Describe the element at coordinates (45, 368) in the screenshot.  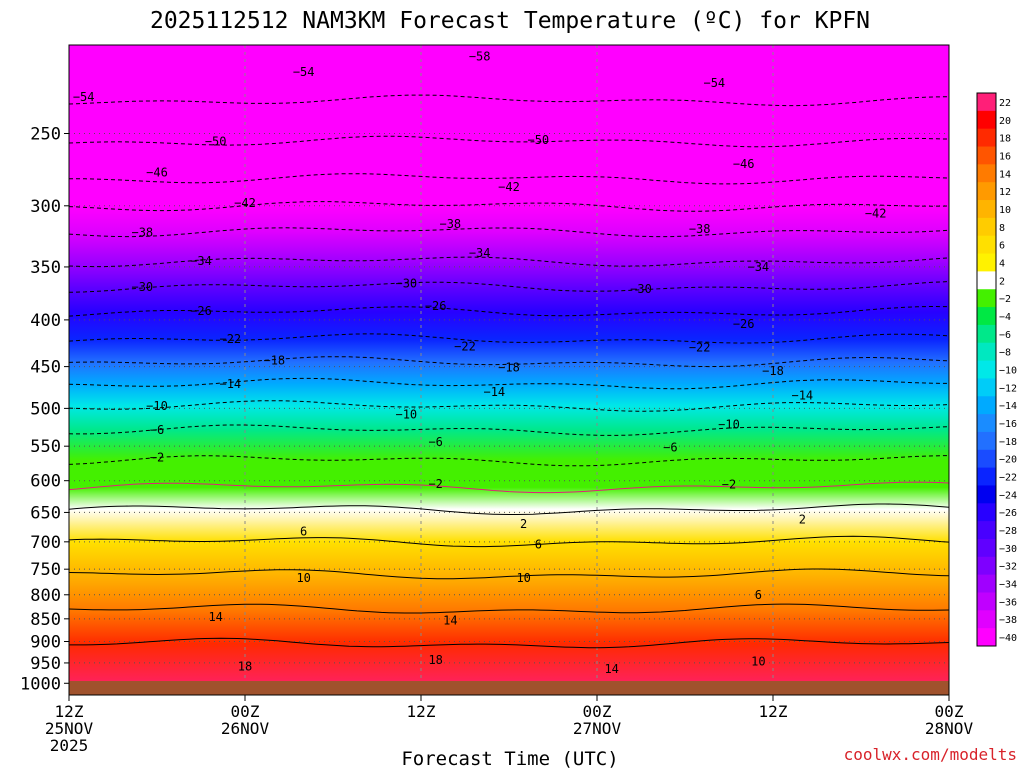
I see `y-tick-label: 450` at that location.